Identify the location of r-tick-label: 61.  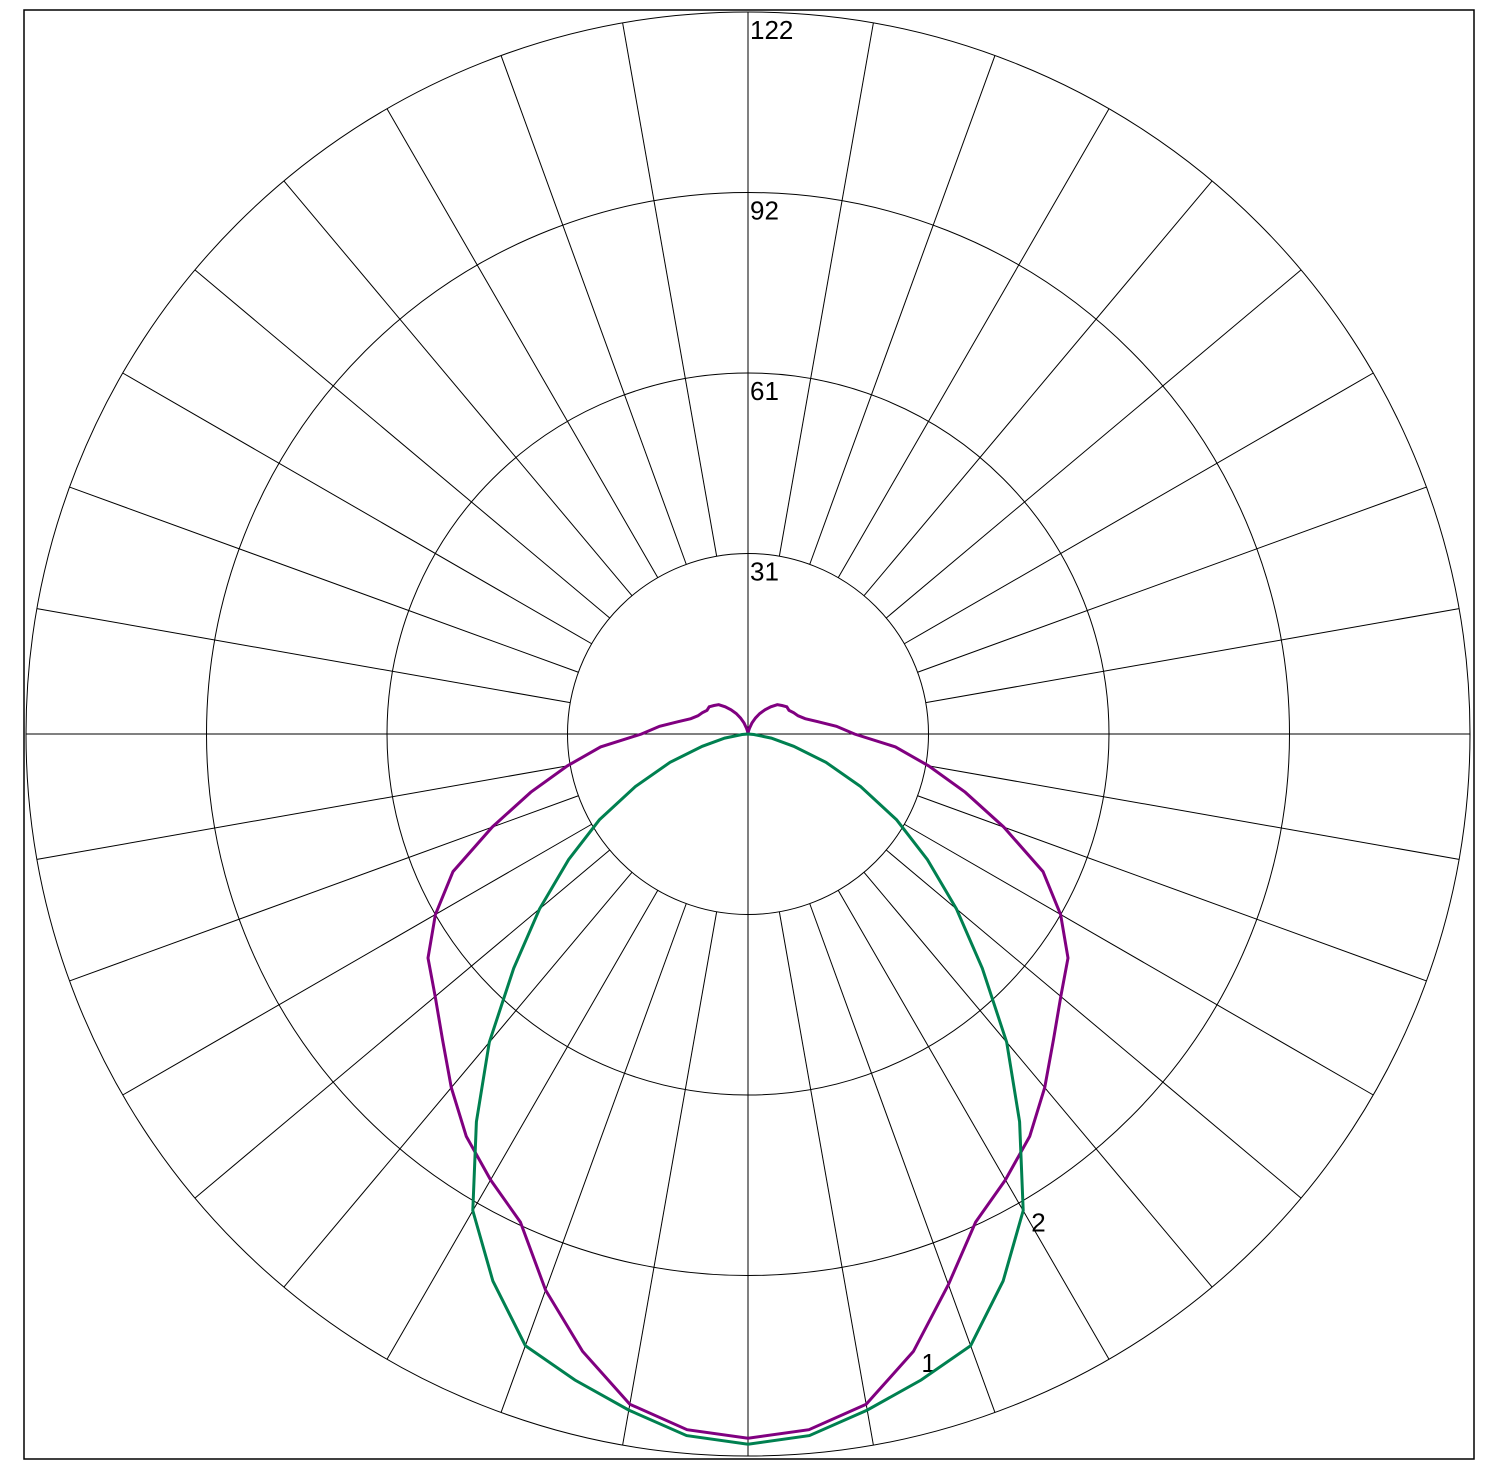
(764, 391).